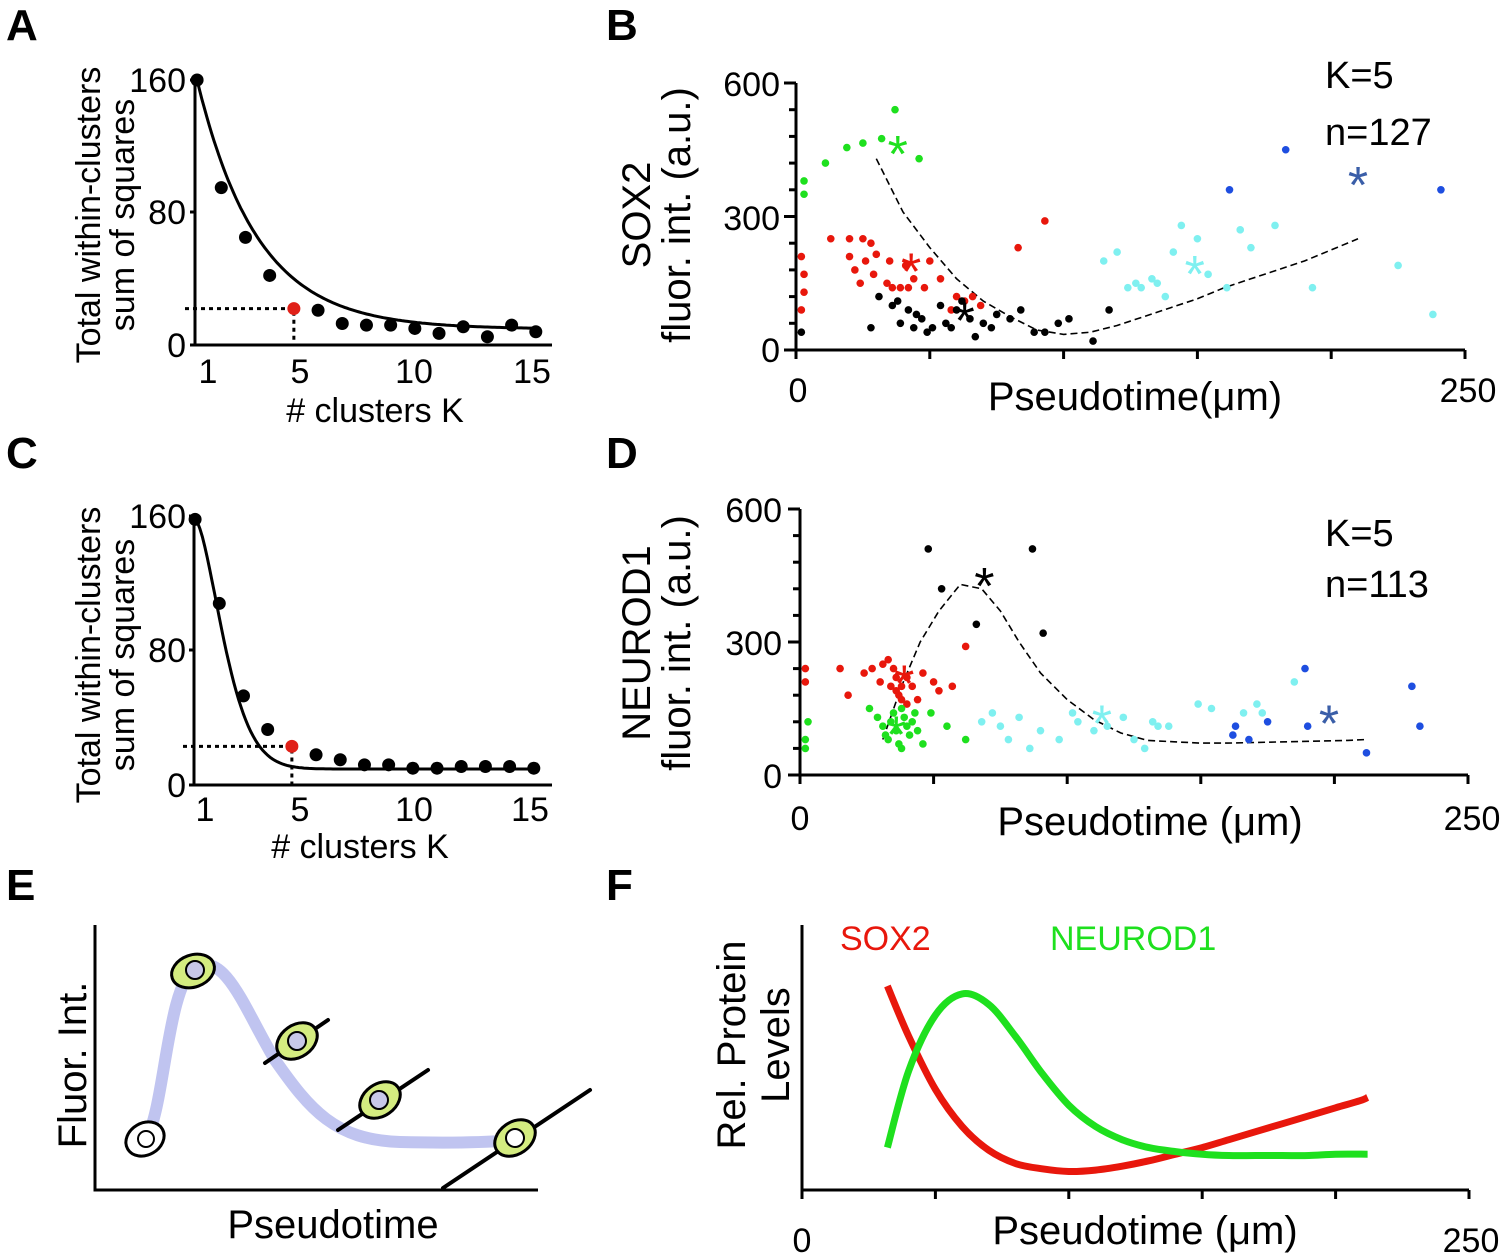 Image resolution: width=1511 pixels, height=1259 pixels. What do you see at coordinates (1043, 633) in the screenshot?
I see `panel-d-point-black` at bounding box center [1043, 633].